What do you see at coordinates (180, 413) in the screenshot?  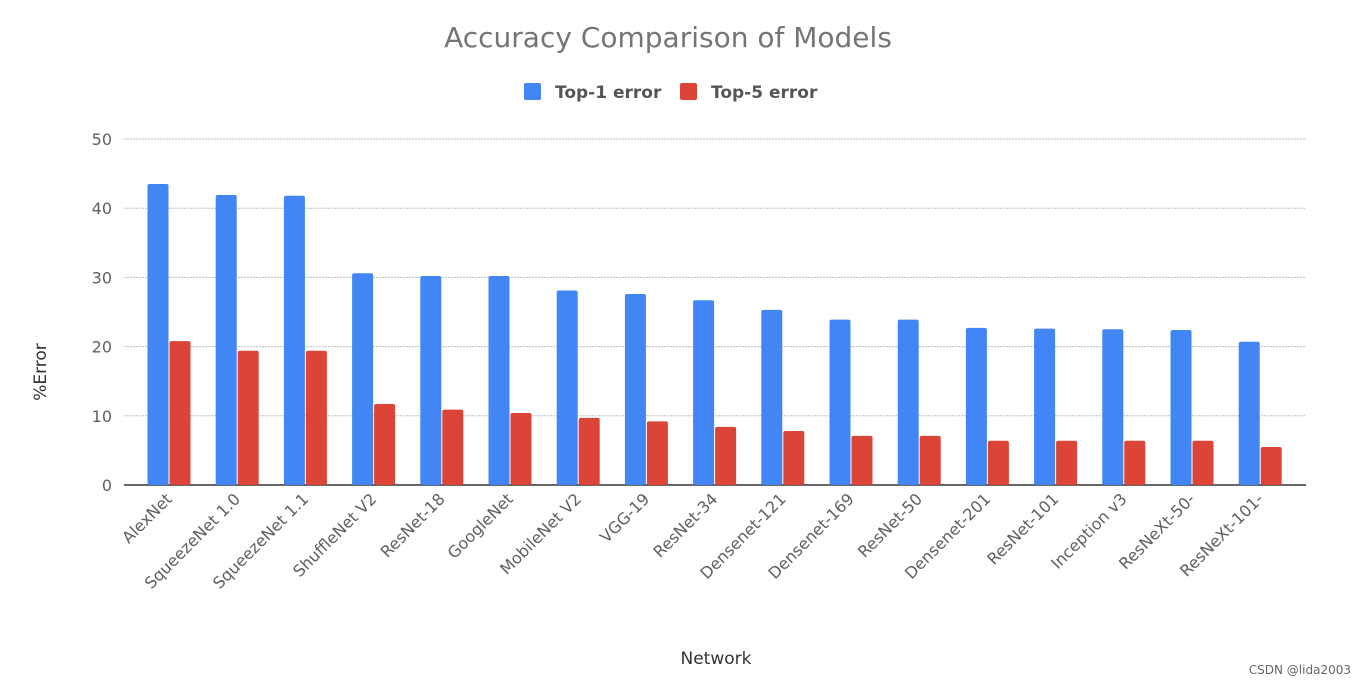 I see `bar-top5-alexnet` at bounding box center [180, 413].